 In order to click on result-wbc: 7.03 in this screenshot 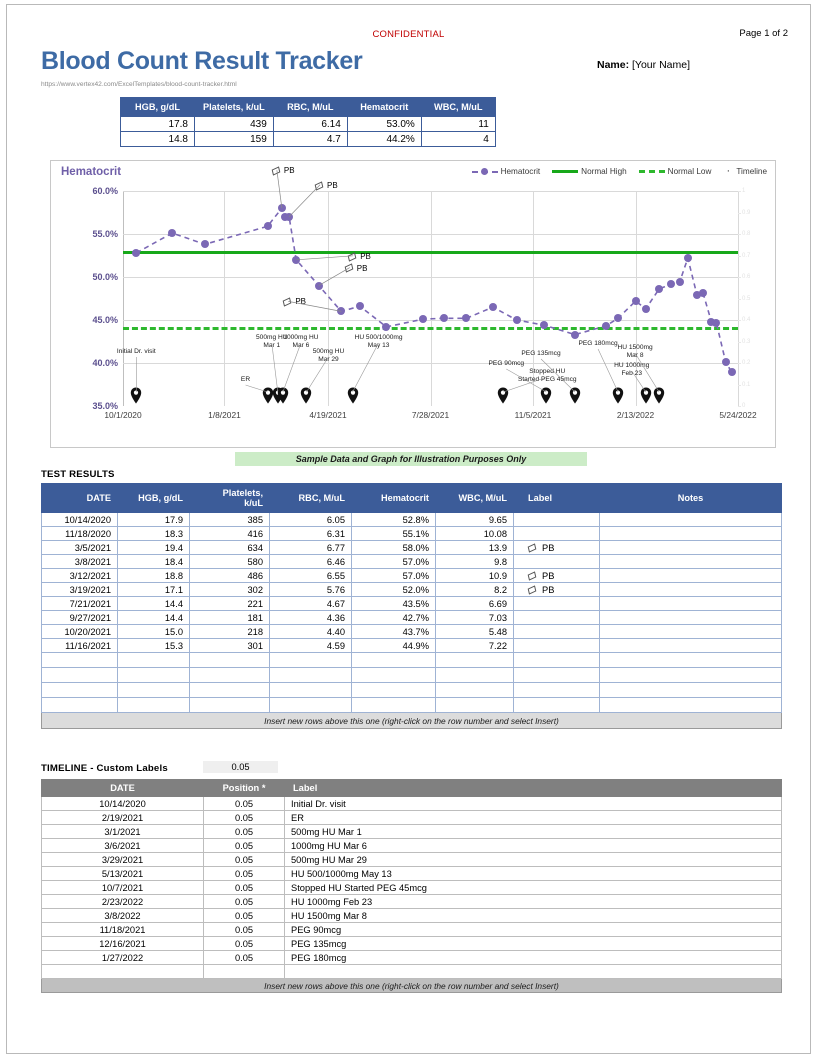, I will do `click(474, 617)`.